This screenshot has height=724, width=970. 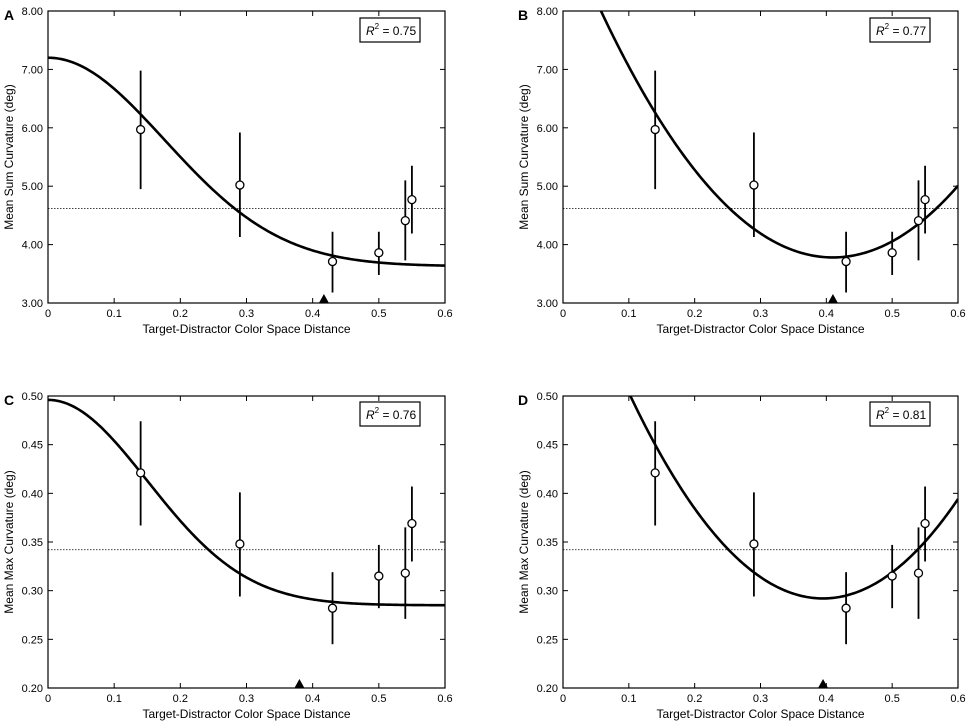 What do you see at coordinates (547, 689) in the screenshot?
I see `y-tick-label: 0.20` at bounding box center [547, 689].